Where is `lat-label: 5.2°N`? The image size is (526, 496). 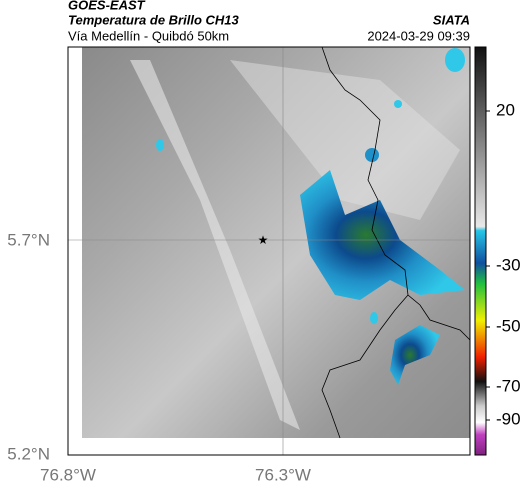
lat-label: 5.2°N is located at coordinates (28, 453).